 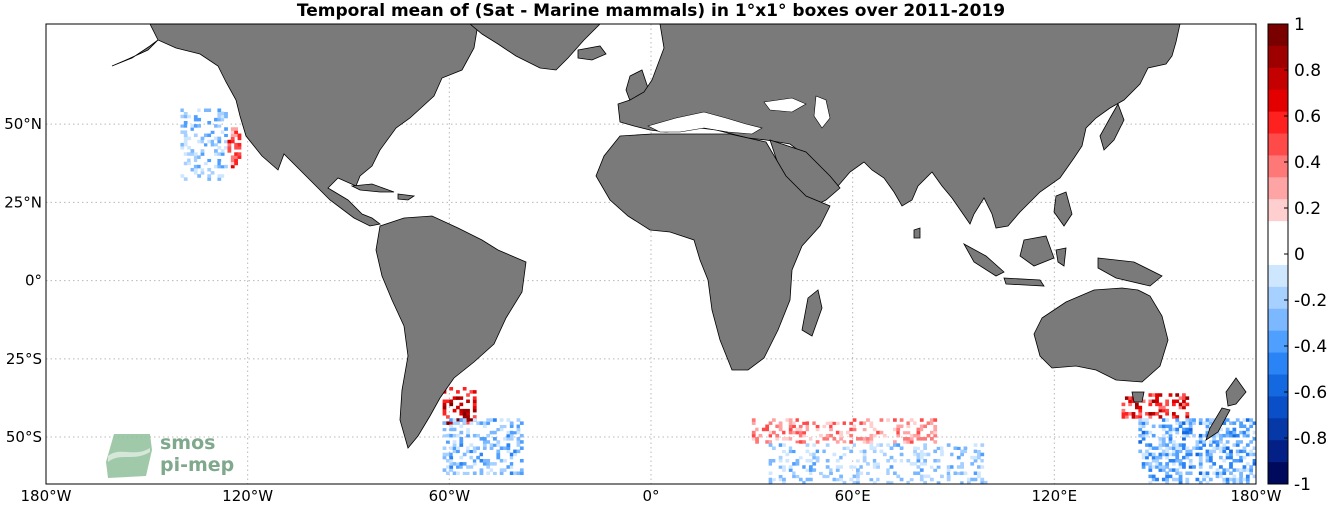 I want to click on land-new-zealand-north, so click(x=1236, y=392).